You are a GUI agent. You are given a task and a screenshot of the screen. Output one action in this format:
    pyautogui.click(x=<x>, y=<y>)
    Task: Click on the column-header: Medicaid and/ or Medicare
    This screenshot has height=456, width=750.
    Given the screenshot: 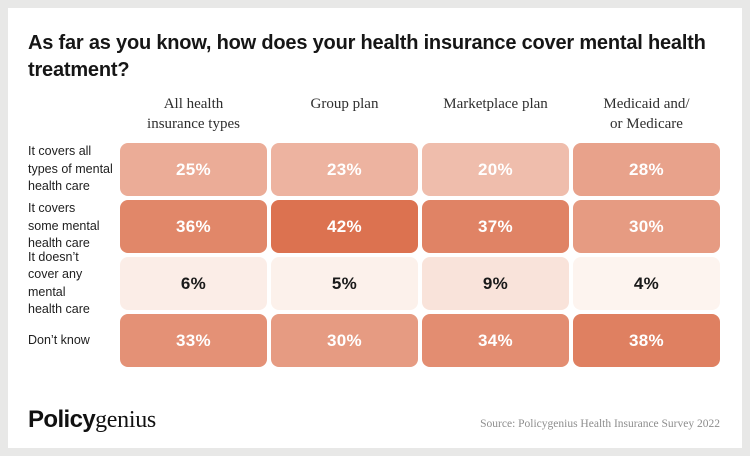 What is the action you would take?
    pyautogui.click(x=646, y=114)
    